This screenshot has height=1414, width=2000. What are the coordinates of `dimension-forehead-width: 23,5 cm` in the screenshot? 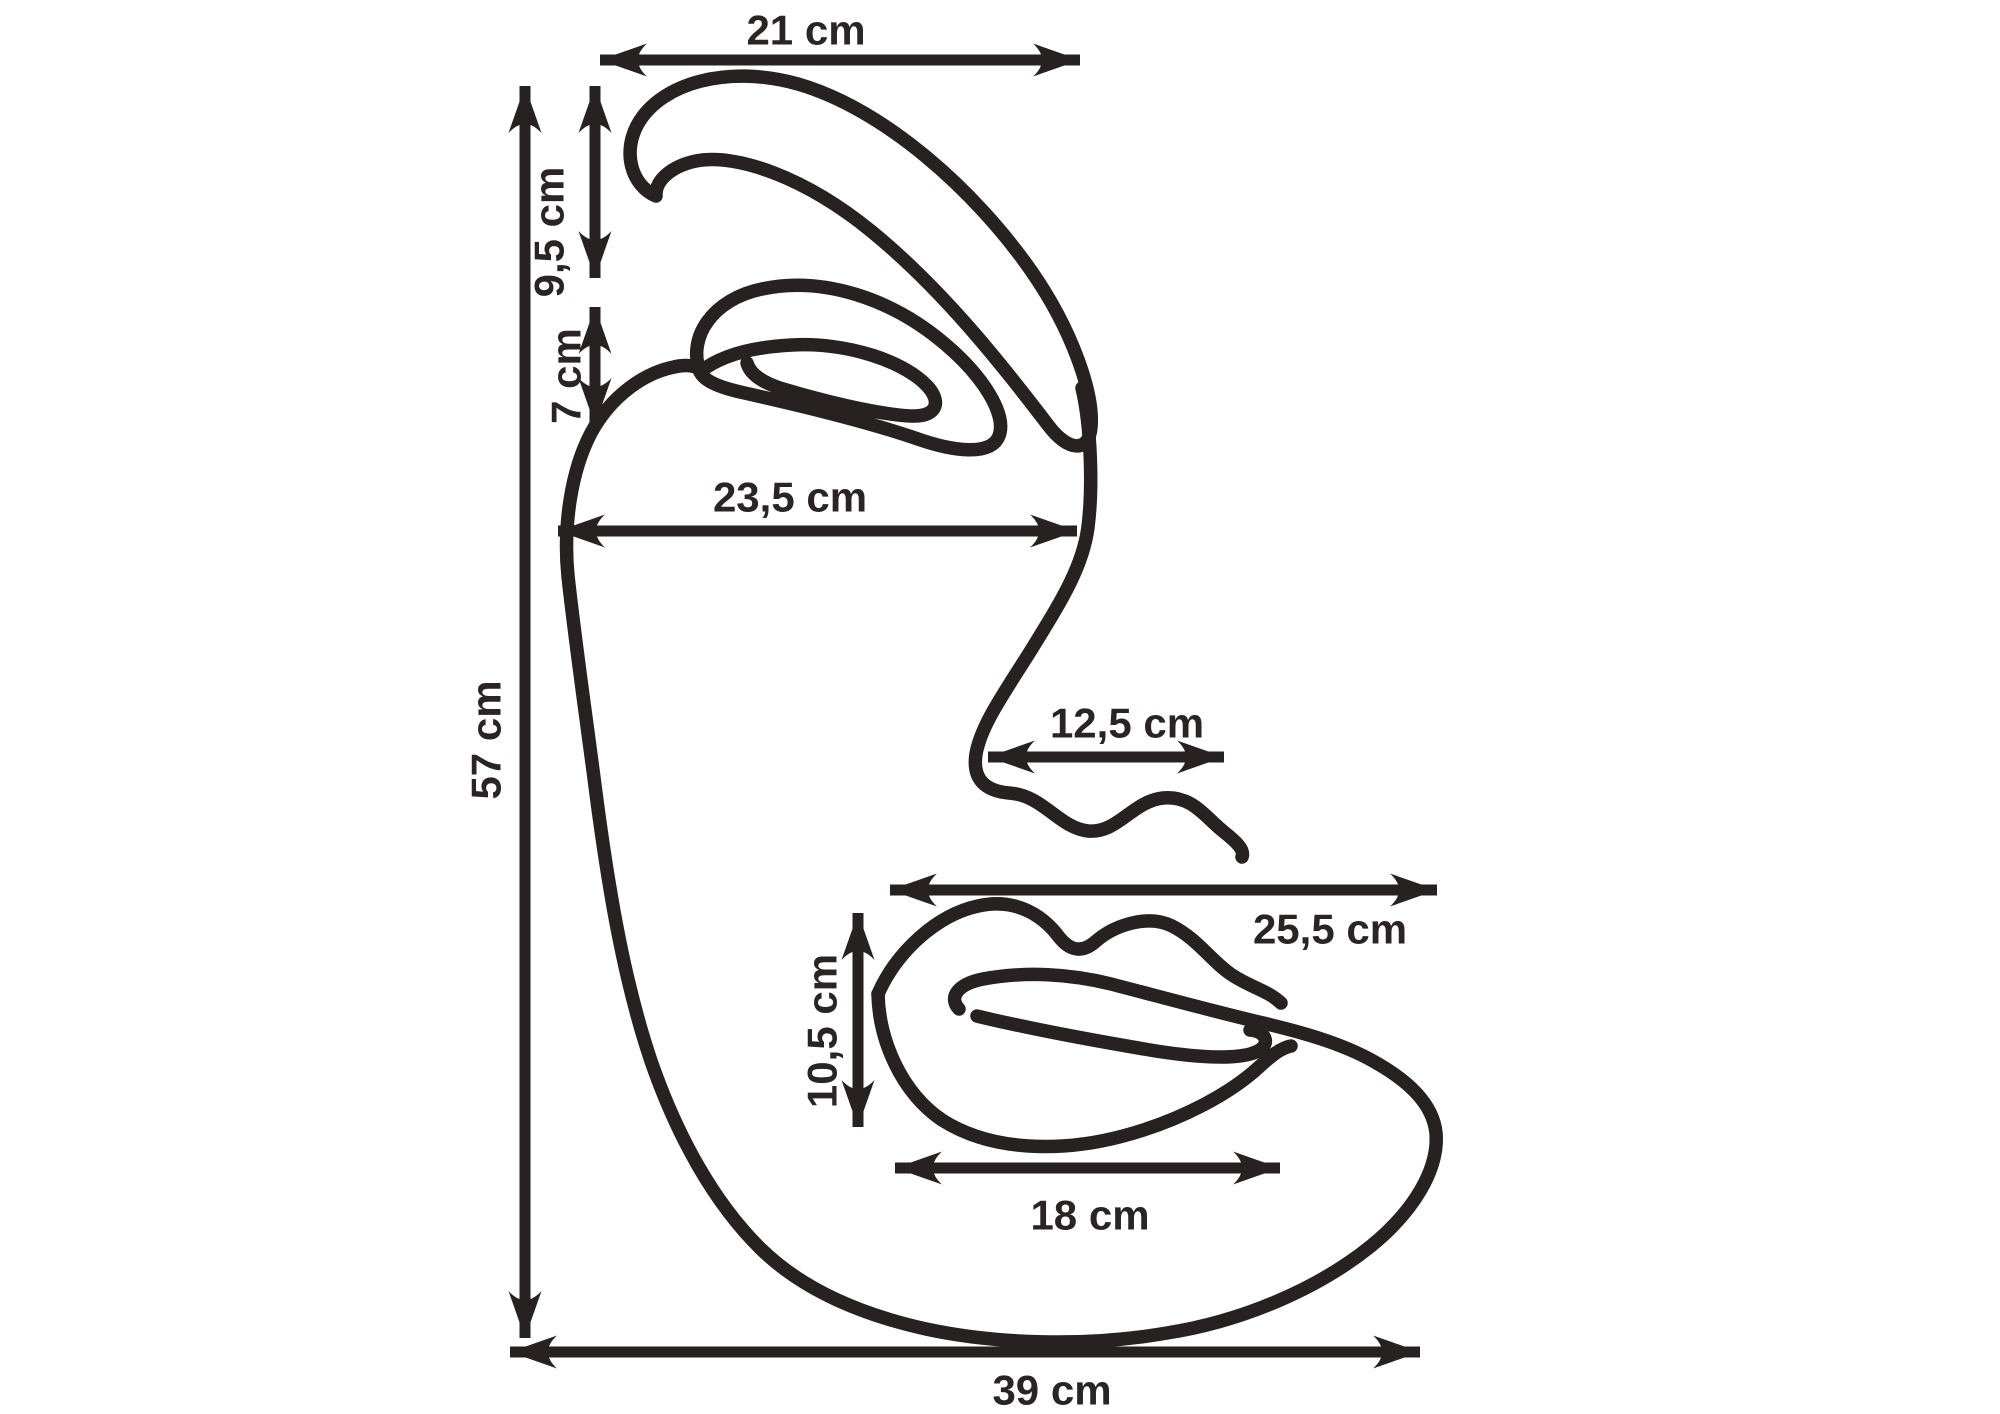 It's located at (817, 511).